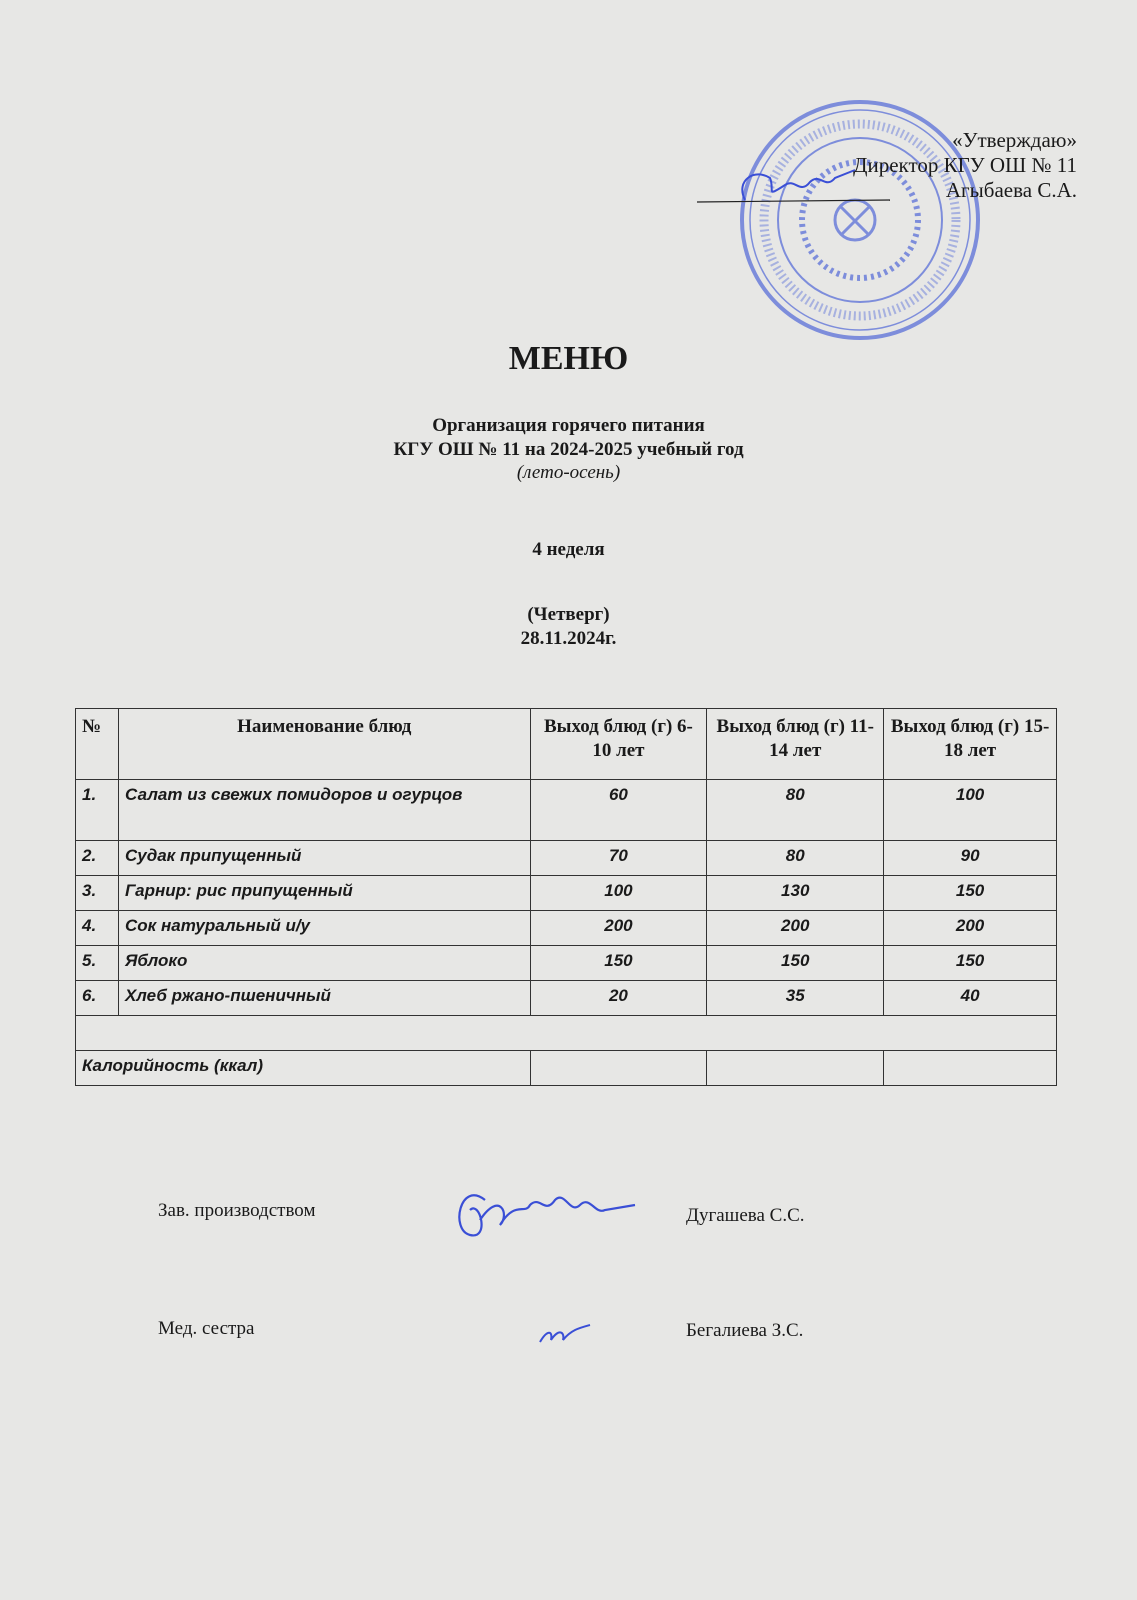 This screenshot has height=1600, width=1137. I want to click on row-number: 2., so click(97, 858).